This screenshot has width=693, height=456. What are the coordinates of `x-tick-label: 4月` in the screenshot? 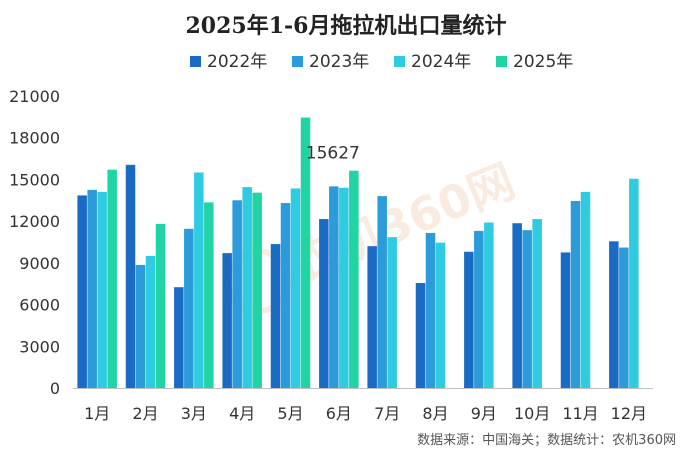 It's located at (242, 413).